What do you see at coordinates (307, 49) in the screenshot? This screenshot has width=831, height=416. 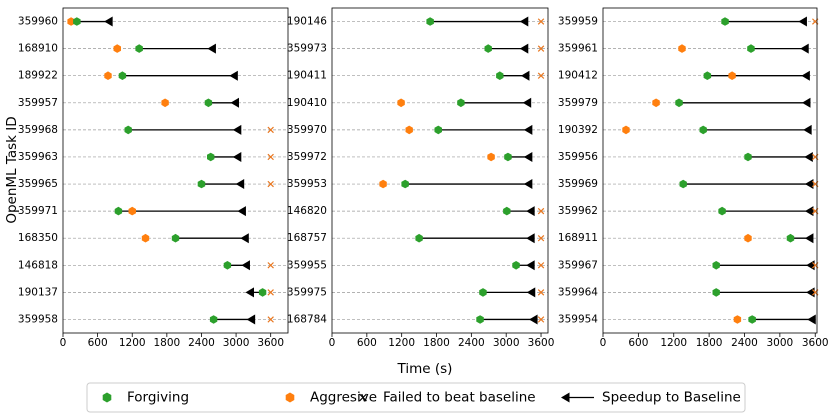 I see `y-tick-label: 359973` at bounding box center [307, 49].